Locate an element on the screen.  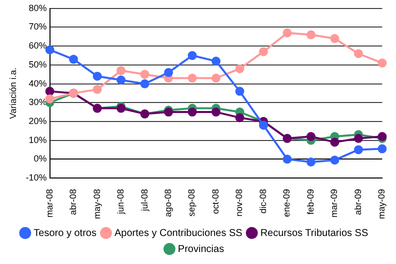
y-tick-label: 40% is located at coordinates (37, 83).